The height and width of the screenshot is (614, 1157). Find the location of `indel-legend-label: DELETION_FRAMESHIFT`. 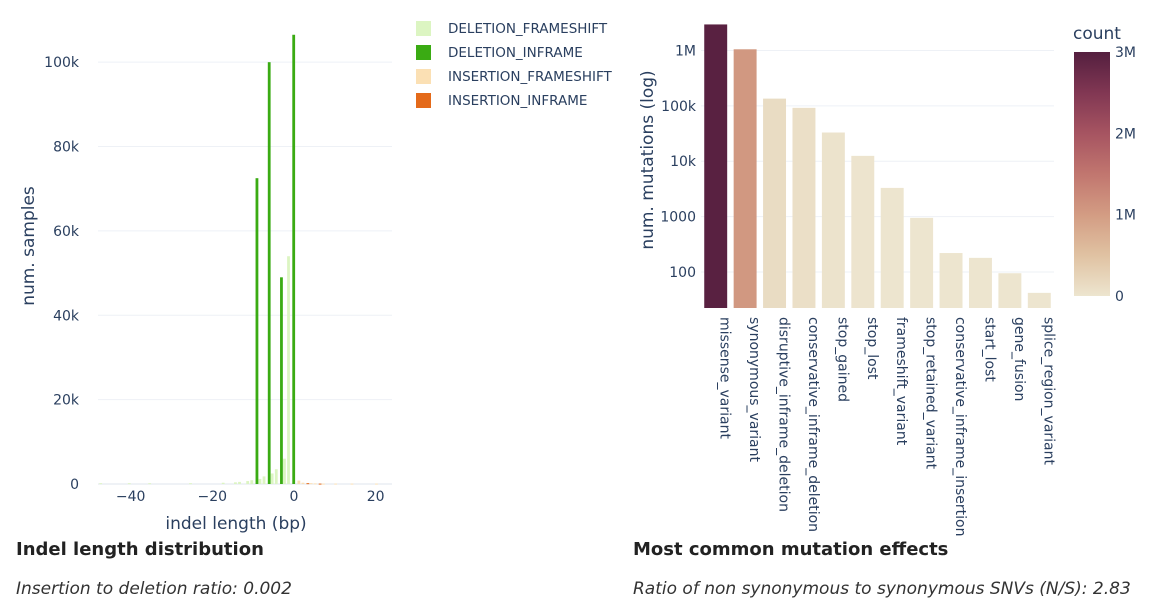

indel-legend-label: DELETION_FRAMESHIFT is located at coordinates (528, 29).